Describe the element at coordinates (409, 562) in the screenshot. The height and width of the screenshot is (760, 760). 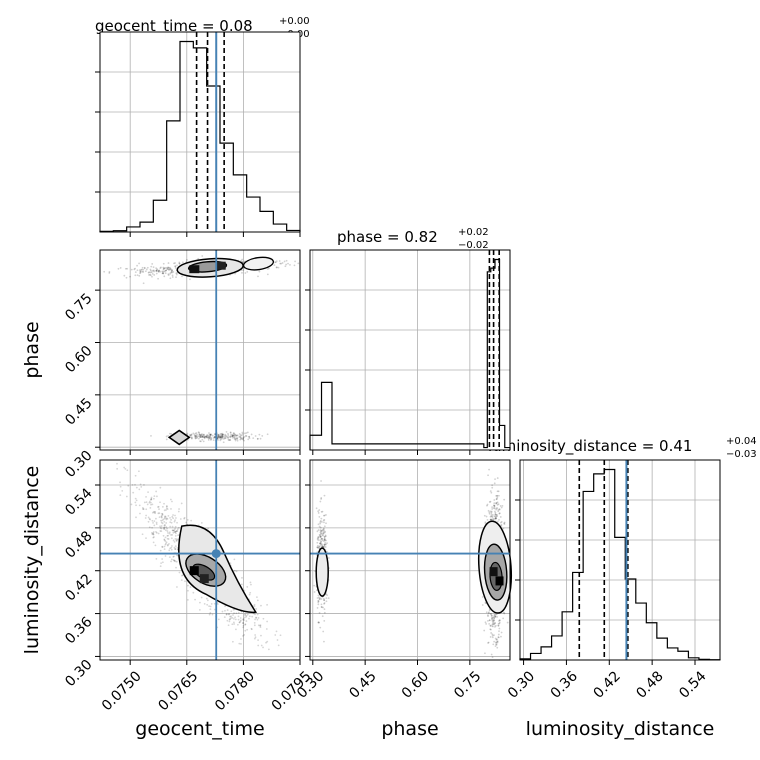
I see `scatter-phase-luminosity-distance` at that location.